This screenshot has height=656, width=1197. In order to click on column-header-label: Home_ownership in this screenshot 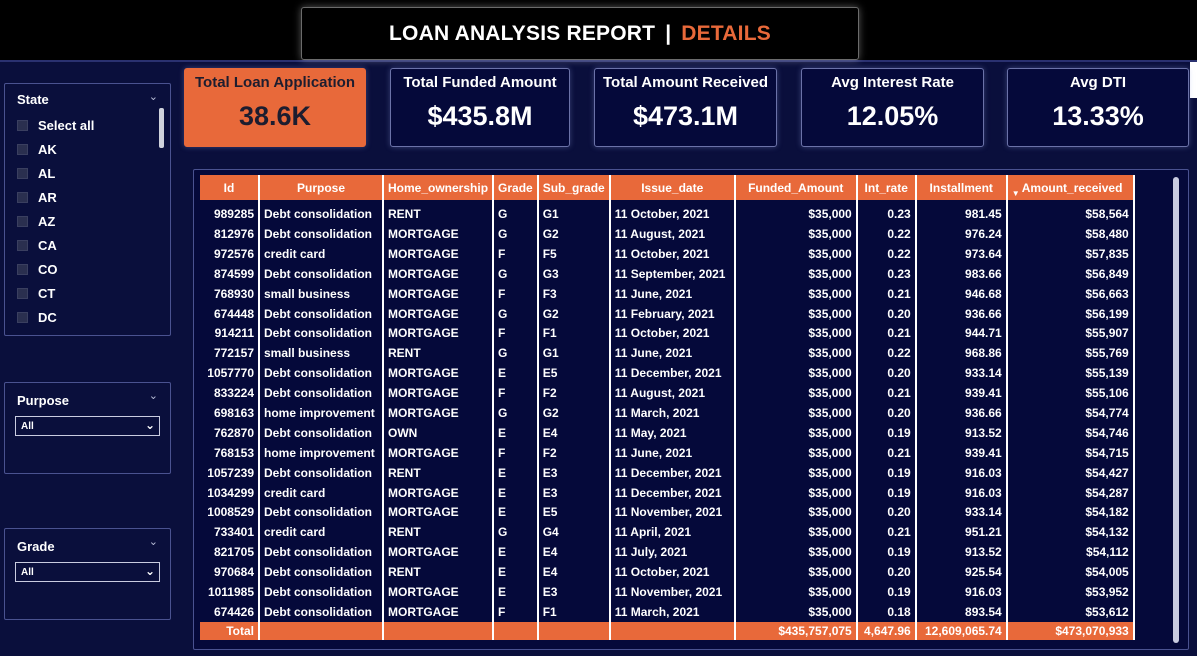, I will do `click(438, 187)`.